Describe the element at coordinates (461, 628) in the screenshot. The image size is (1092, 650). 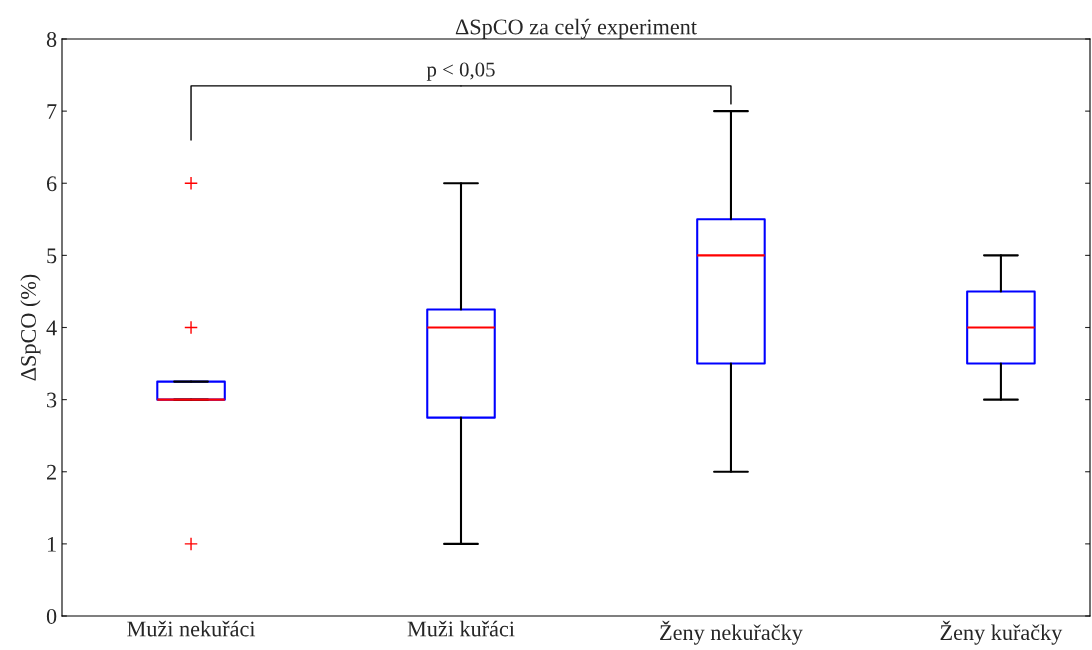
I see `x-tick-label: Muži kuřáci` at that location.